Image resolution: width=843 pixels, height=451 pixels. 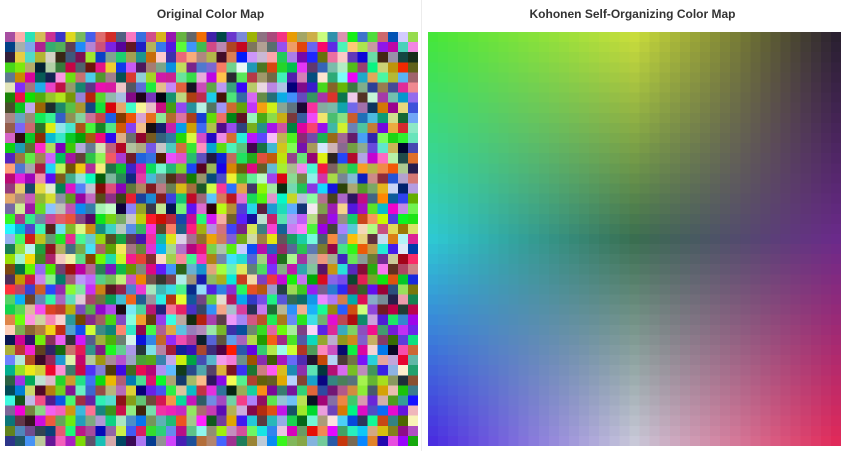 What do you see at coordinates (210, 14) in the screenshot?
I see `original-map-title: Original Color Map` at bounding box center [210, 14].